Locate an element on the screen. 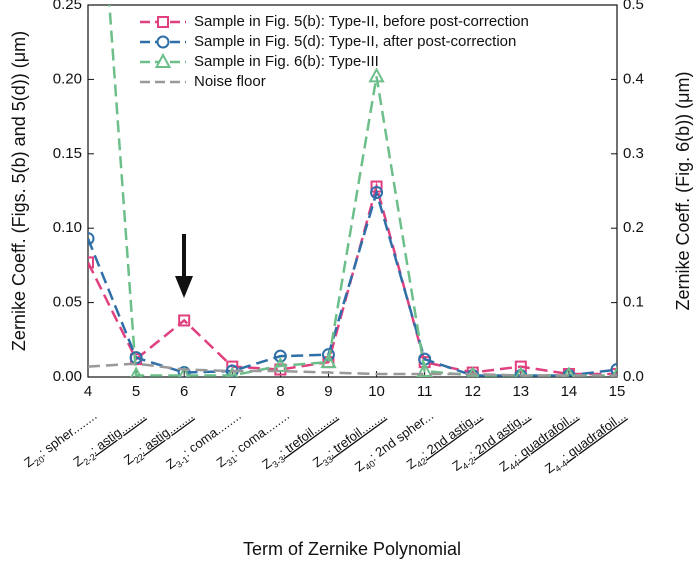  legend-label: Sample in Fig. 6(b): Type-III is located at coordinates (286, 61).